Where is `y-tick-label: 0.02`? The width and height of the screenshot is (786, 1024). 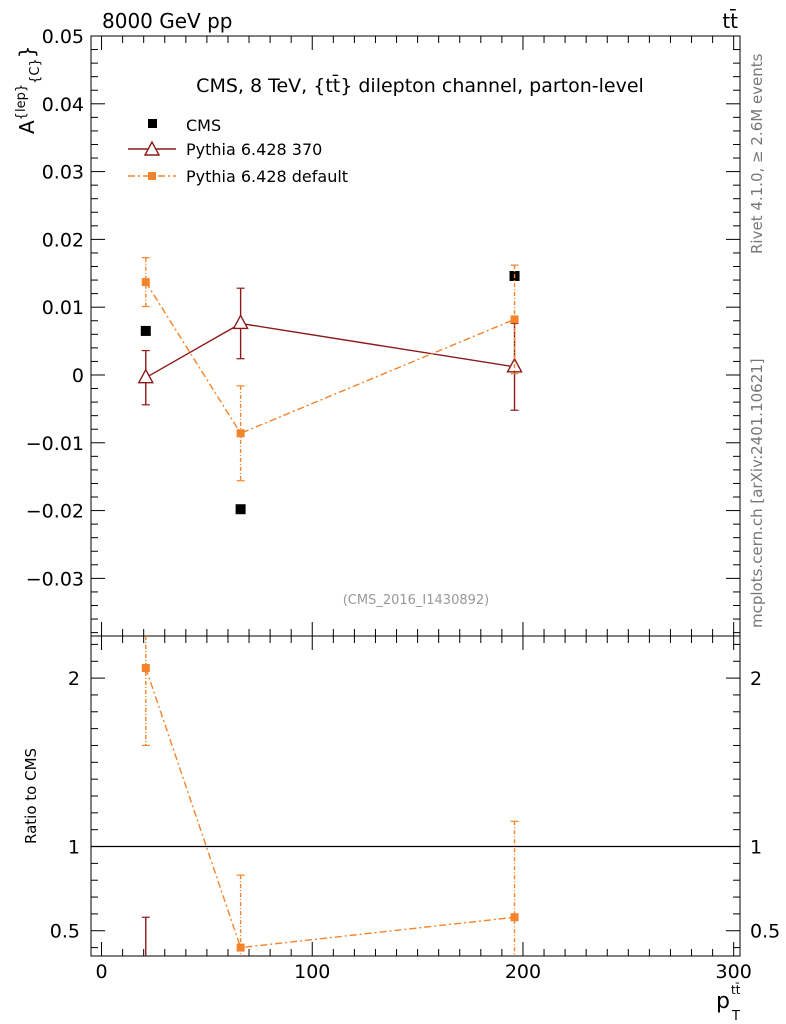 y-tick-label: 0.02 is located at coordinates (63, 240).